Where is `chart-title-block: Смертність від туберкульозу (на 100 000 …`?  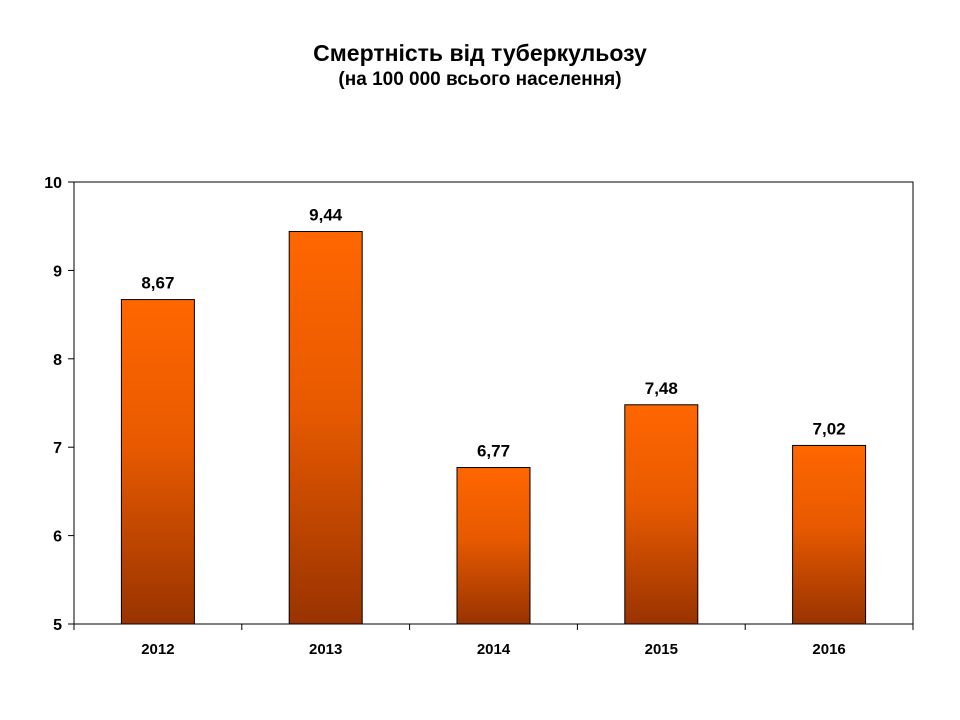
chart-title-block: Смертність від туберкульозу (на 100 000 … is located at coordinates (480, 65).